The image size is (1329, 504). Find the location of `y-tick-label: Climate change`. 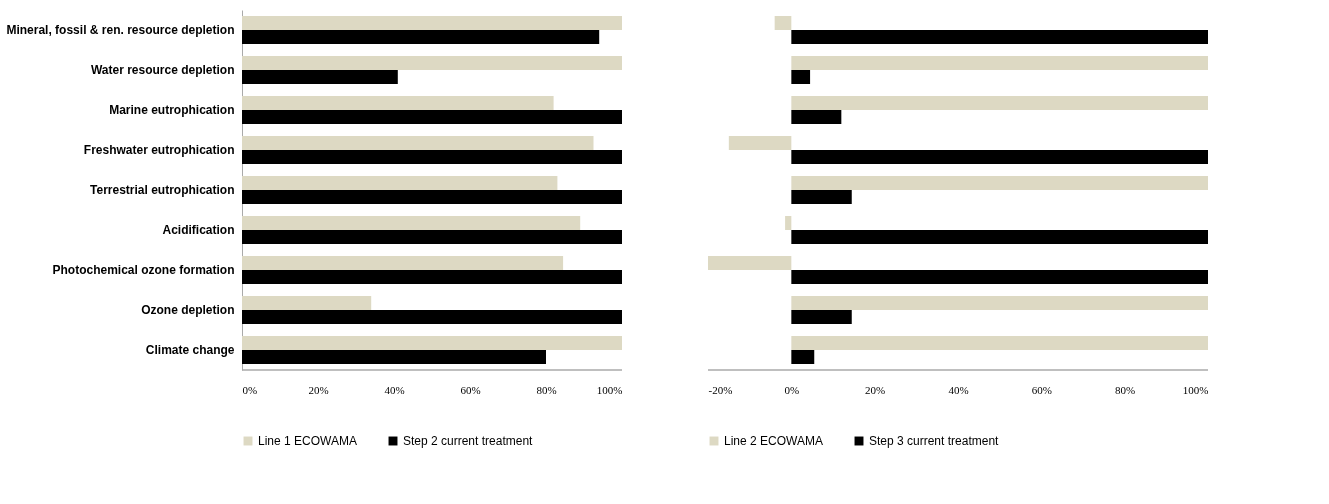

y-tick-label: Climate change is located at coordinates (190, 350).